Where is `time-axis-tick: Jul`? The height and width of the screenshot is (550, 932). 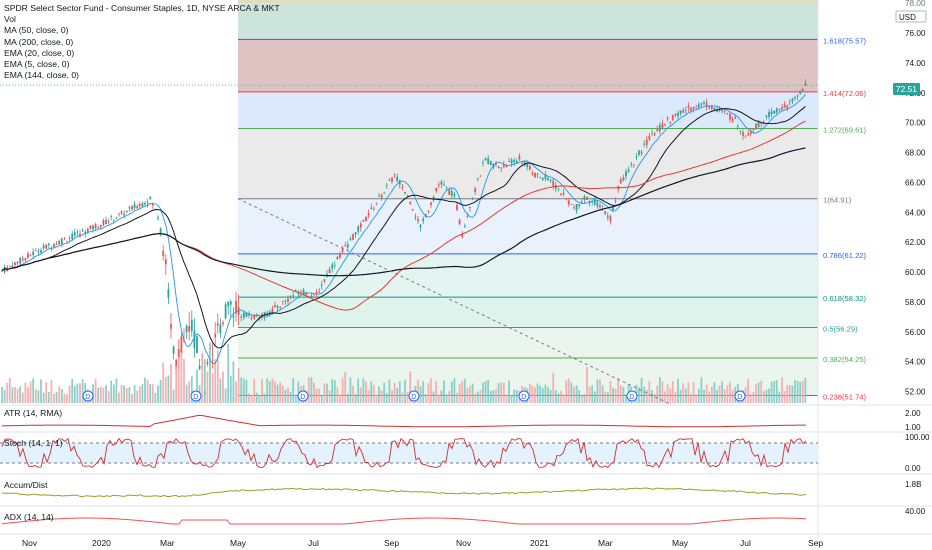 time-axis-tick: Jul is located at coordinates (745, 543).